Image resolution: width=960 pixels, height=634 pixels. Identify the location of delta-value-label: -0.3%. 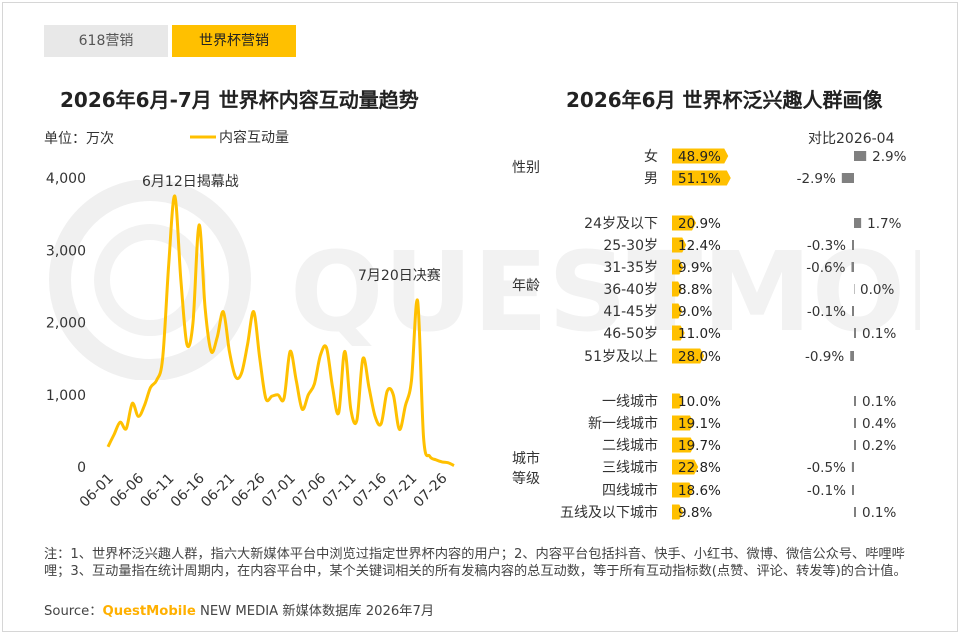
(826, 246).